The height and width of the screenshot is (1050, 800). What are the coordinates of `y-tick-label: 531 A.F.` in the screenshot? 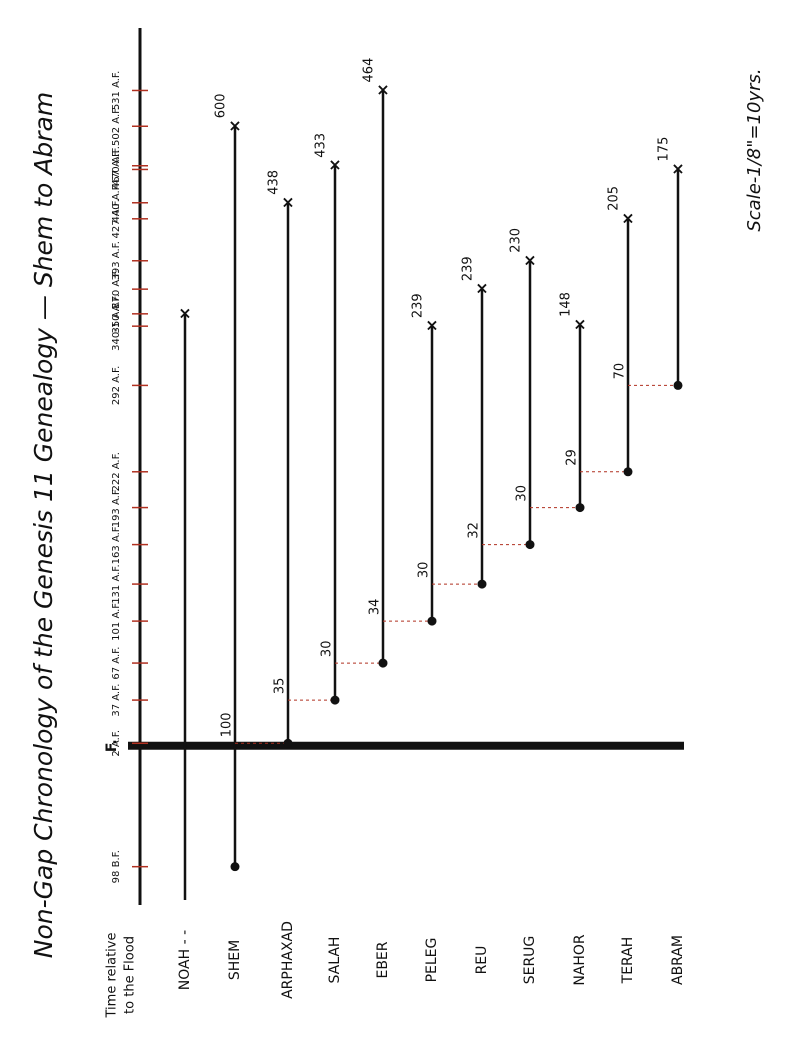 It's located at (116, 90).